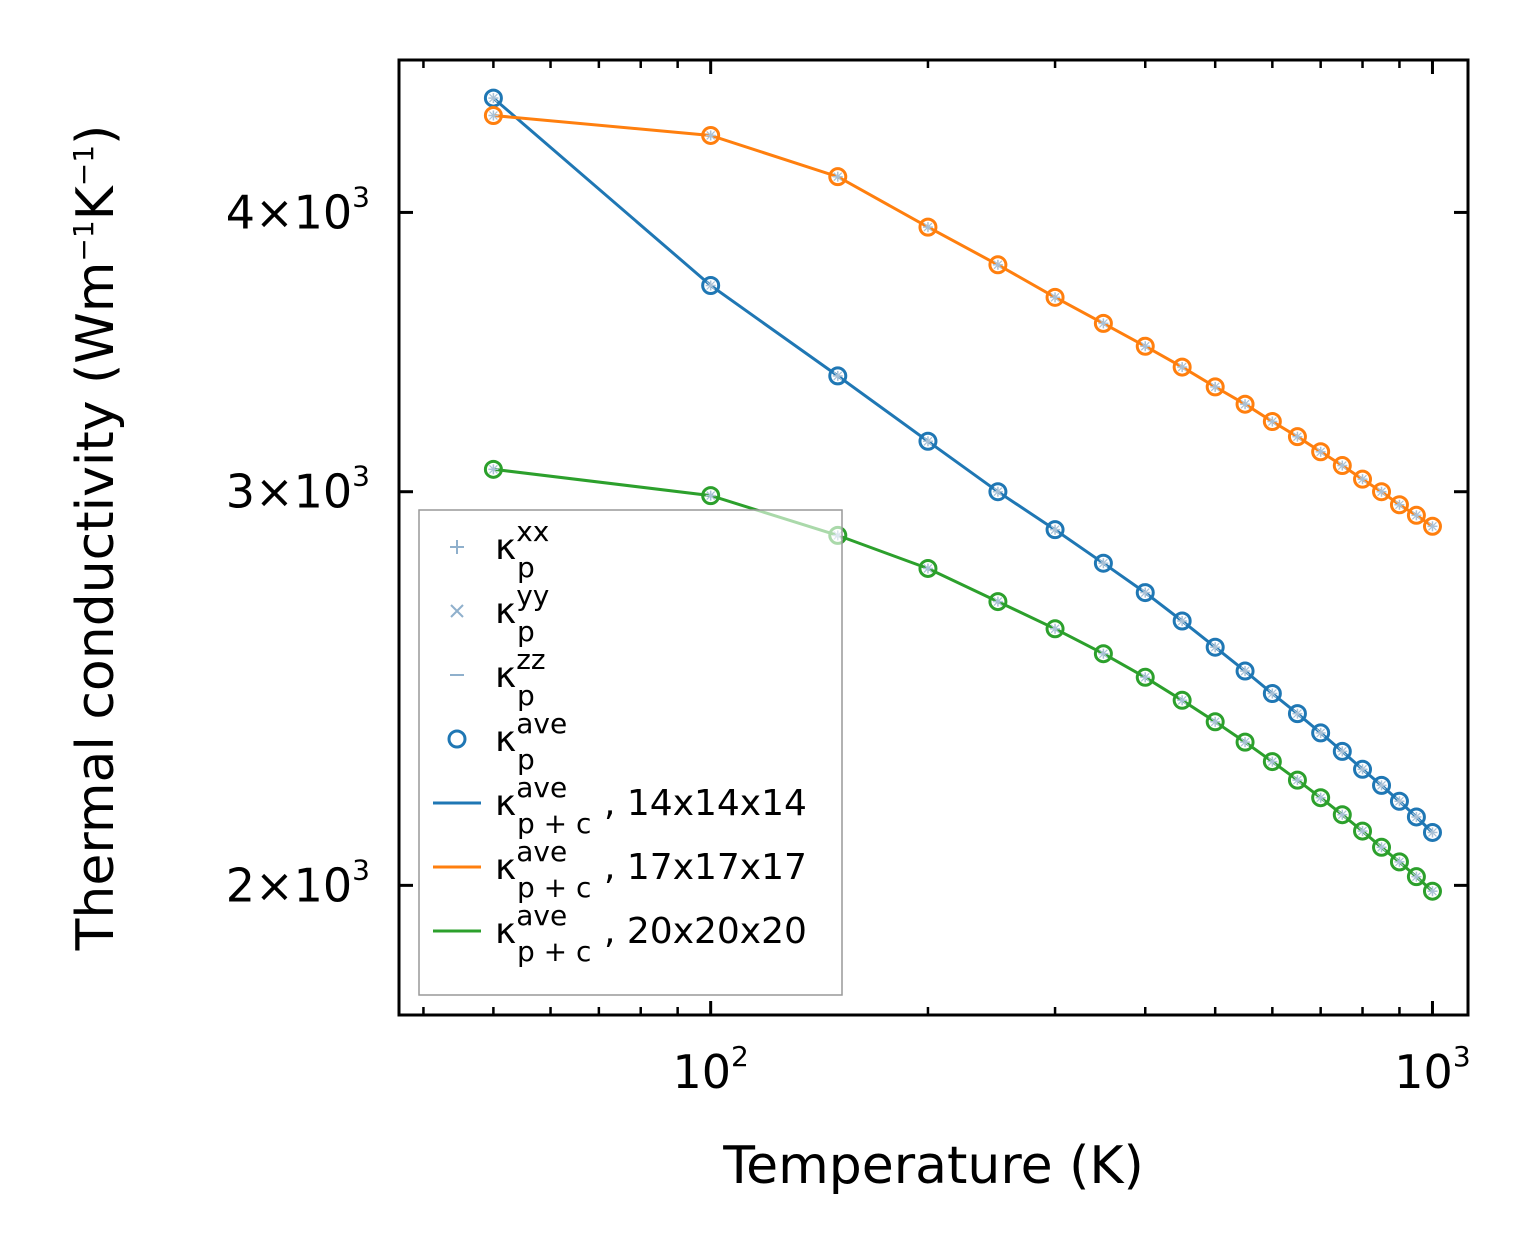  I want to click on legend-entry: κave p + c, 17x17x17, so click(620, 869).